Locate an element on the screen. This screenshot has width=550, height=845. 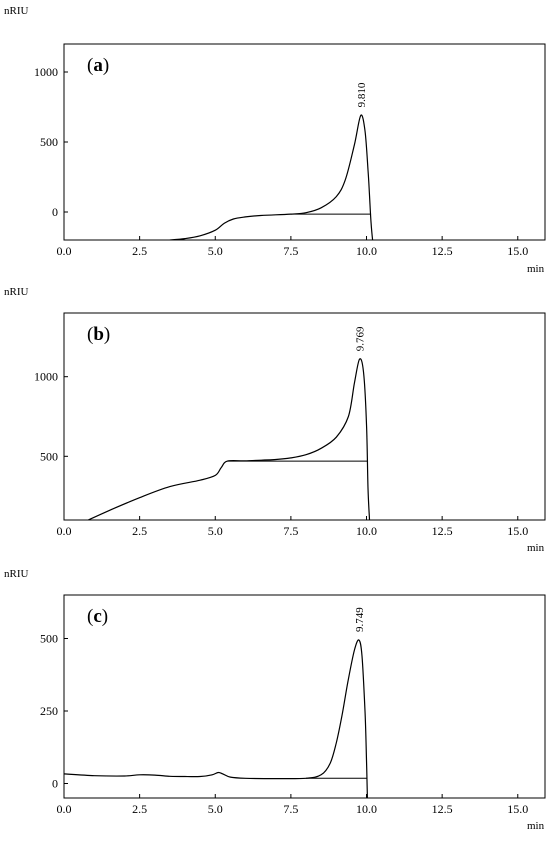
panel-label-letter: b is located at coordinates (98, 334).